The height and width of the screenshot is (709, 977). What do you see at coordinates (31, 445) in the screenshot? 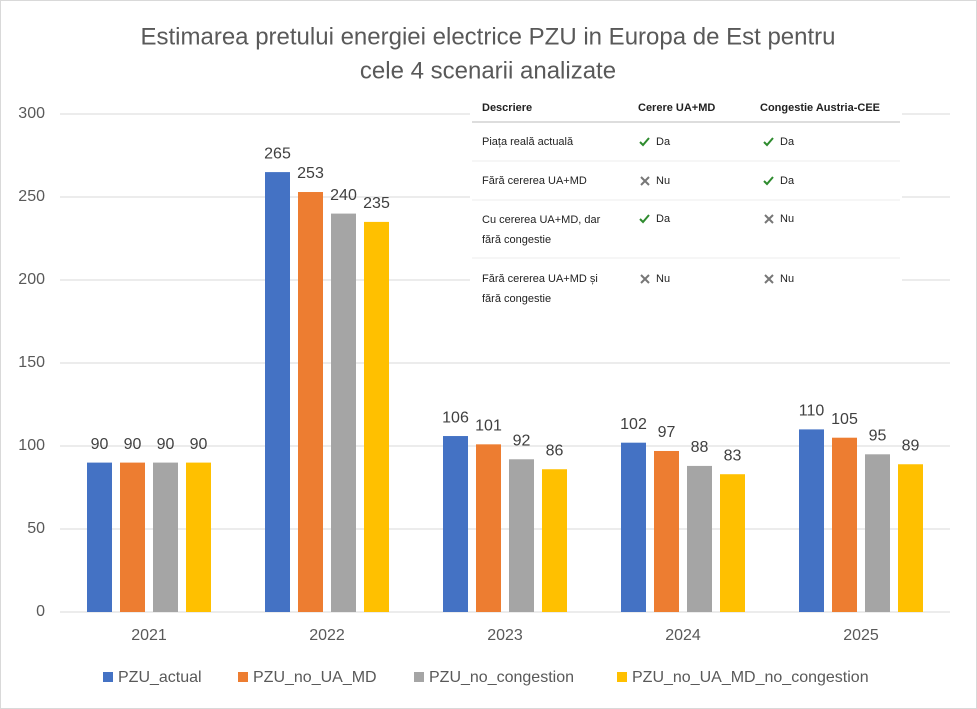
I see `y-tick-label: 100` at bounding box center [31, 445].